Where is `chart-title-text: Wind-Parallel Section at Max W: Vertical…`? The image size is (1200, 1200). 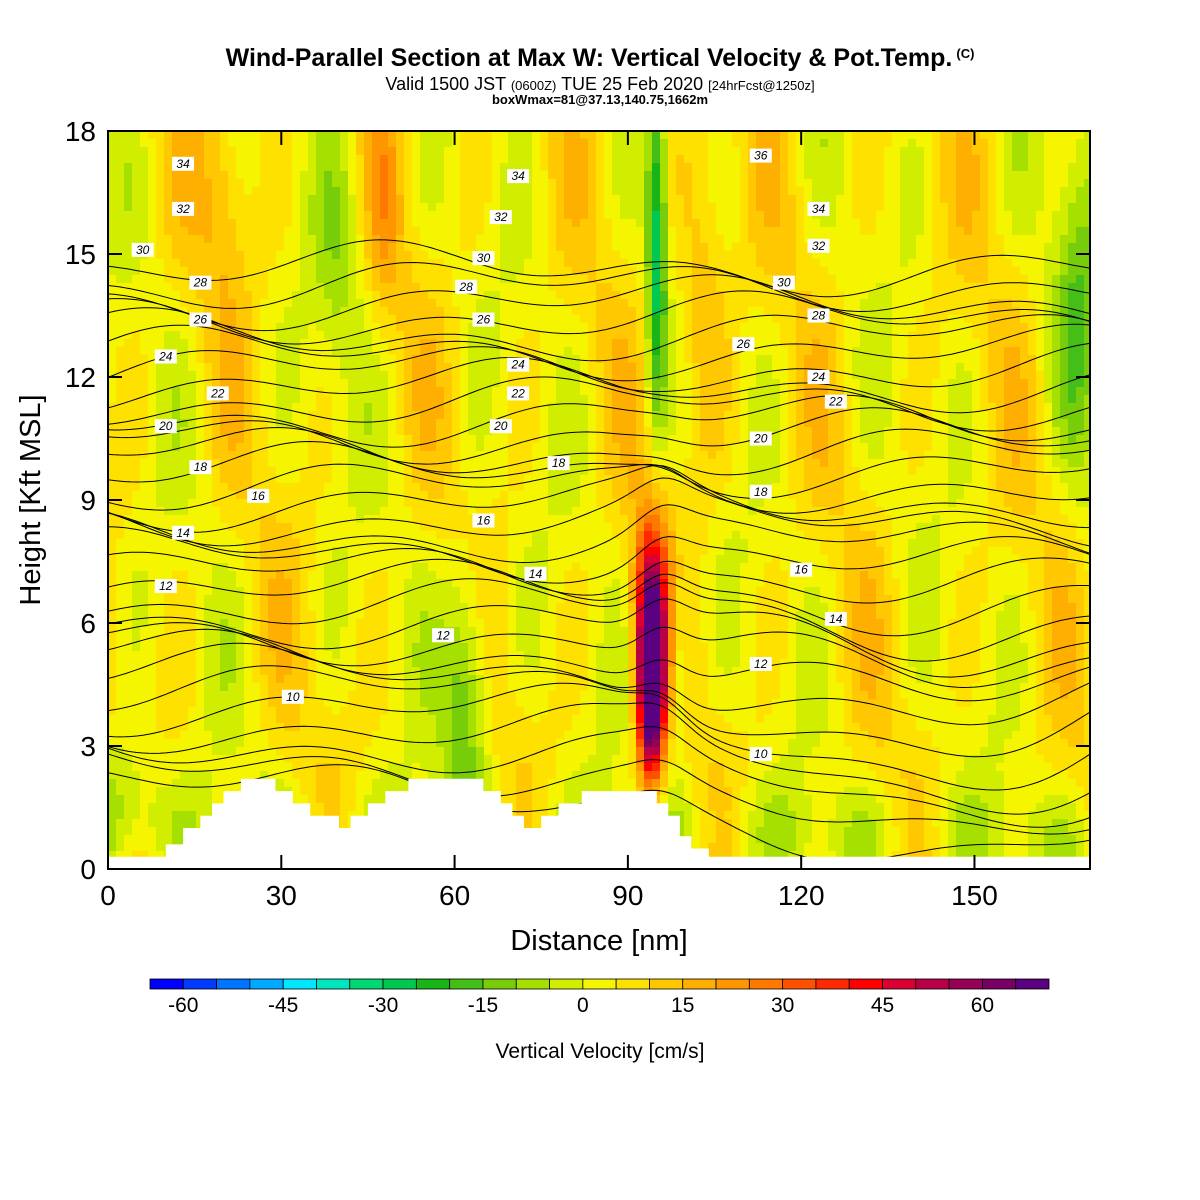 chart-title-text: Wind-Parallel Section at Max W: Vertical… is located at coordinates (589, 58).